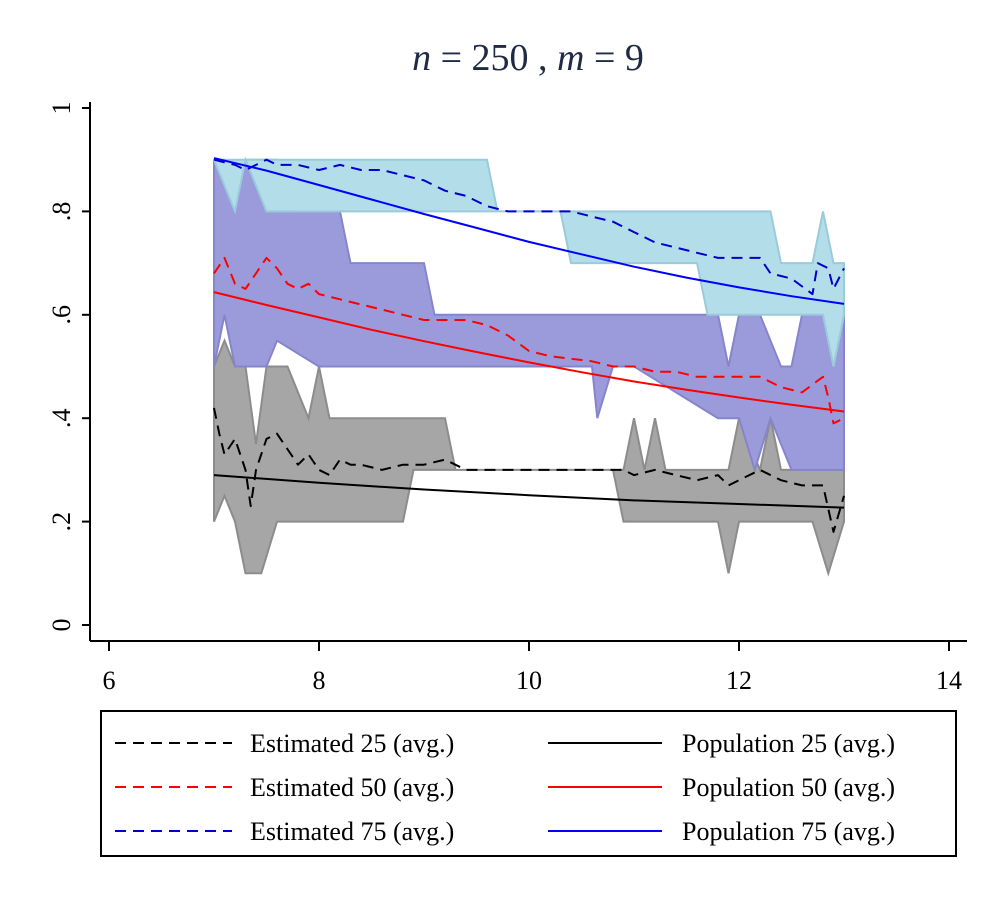 This screenshot has width=1000, height=900. What do you see at coordinates (61, 212) in the screenshot?
I see `y-tick-label: .8` at bounding box center [61, 212].